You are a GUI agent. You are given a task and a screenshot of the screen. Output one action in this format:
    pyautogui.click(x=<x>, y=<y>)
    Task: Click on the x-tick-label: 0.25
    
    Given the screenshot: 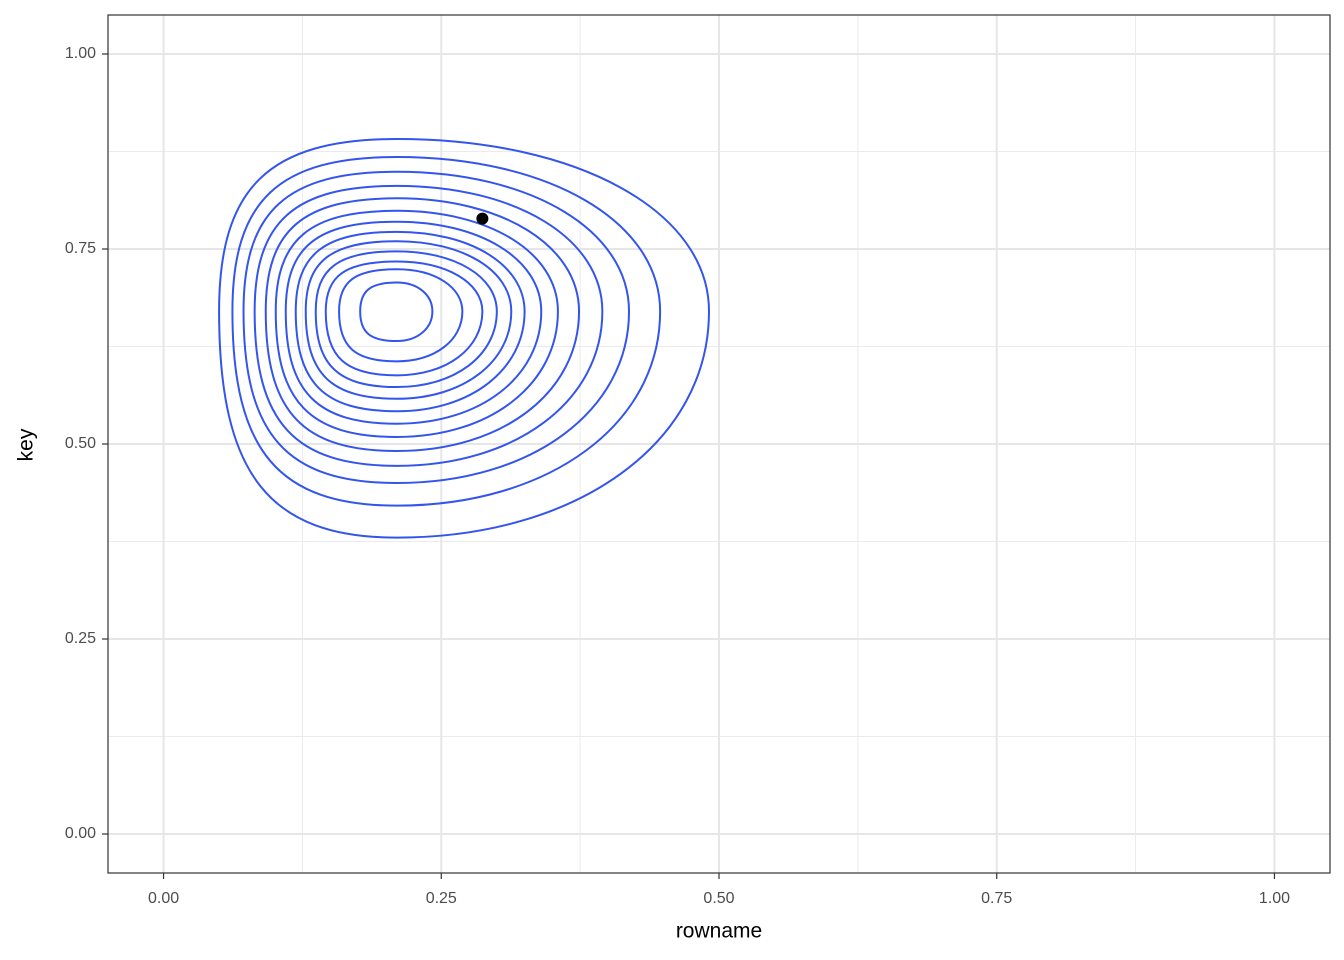 What is the action you would take?
    pyautogui.click(x=441, y=898)
    